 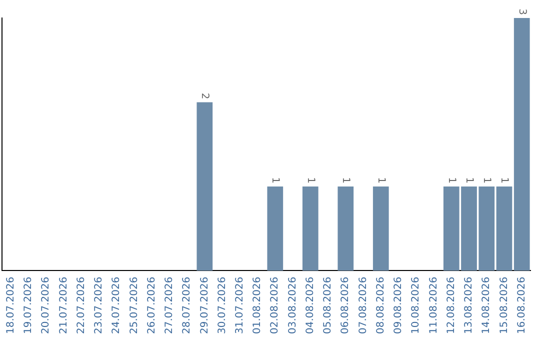 What do you see at coordinates (522, 305) in the screenshot?
I see `x-tick-label: 16.08.2026` at bounding box center [522, 305].